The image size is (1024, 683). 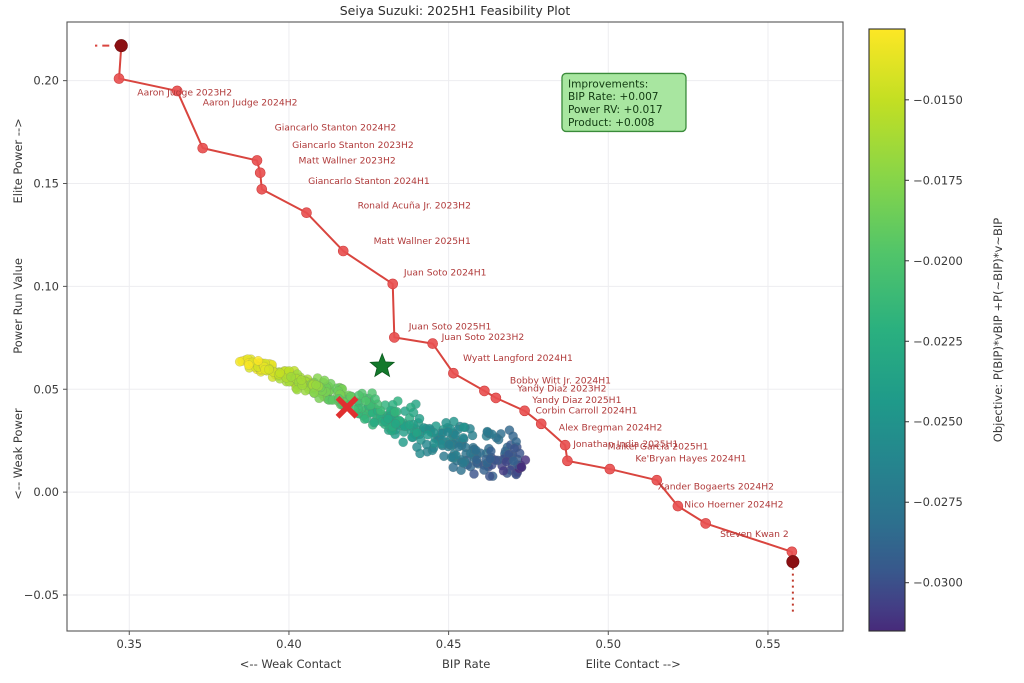 What do you see at coordinates (483, 337) in the screenshot?
I see `frontier-point-label: Juan Soto 2023H2` at bounding box center [483, 337].